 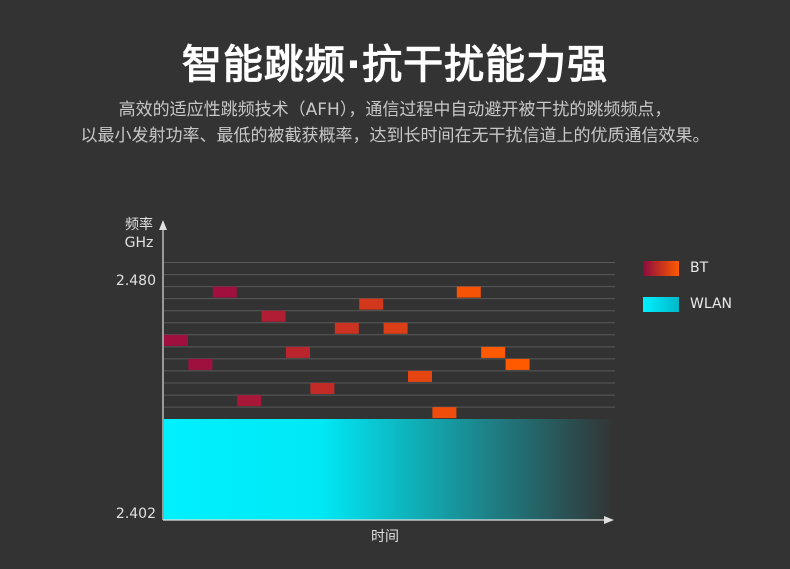 I want to click on y-tick-bottom: 2.402, so click(x=135, y=514).